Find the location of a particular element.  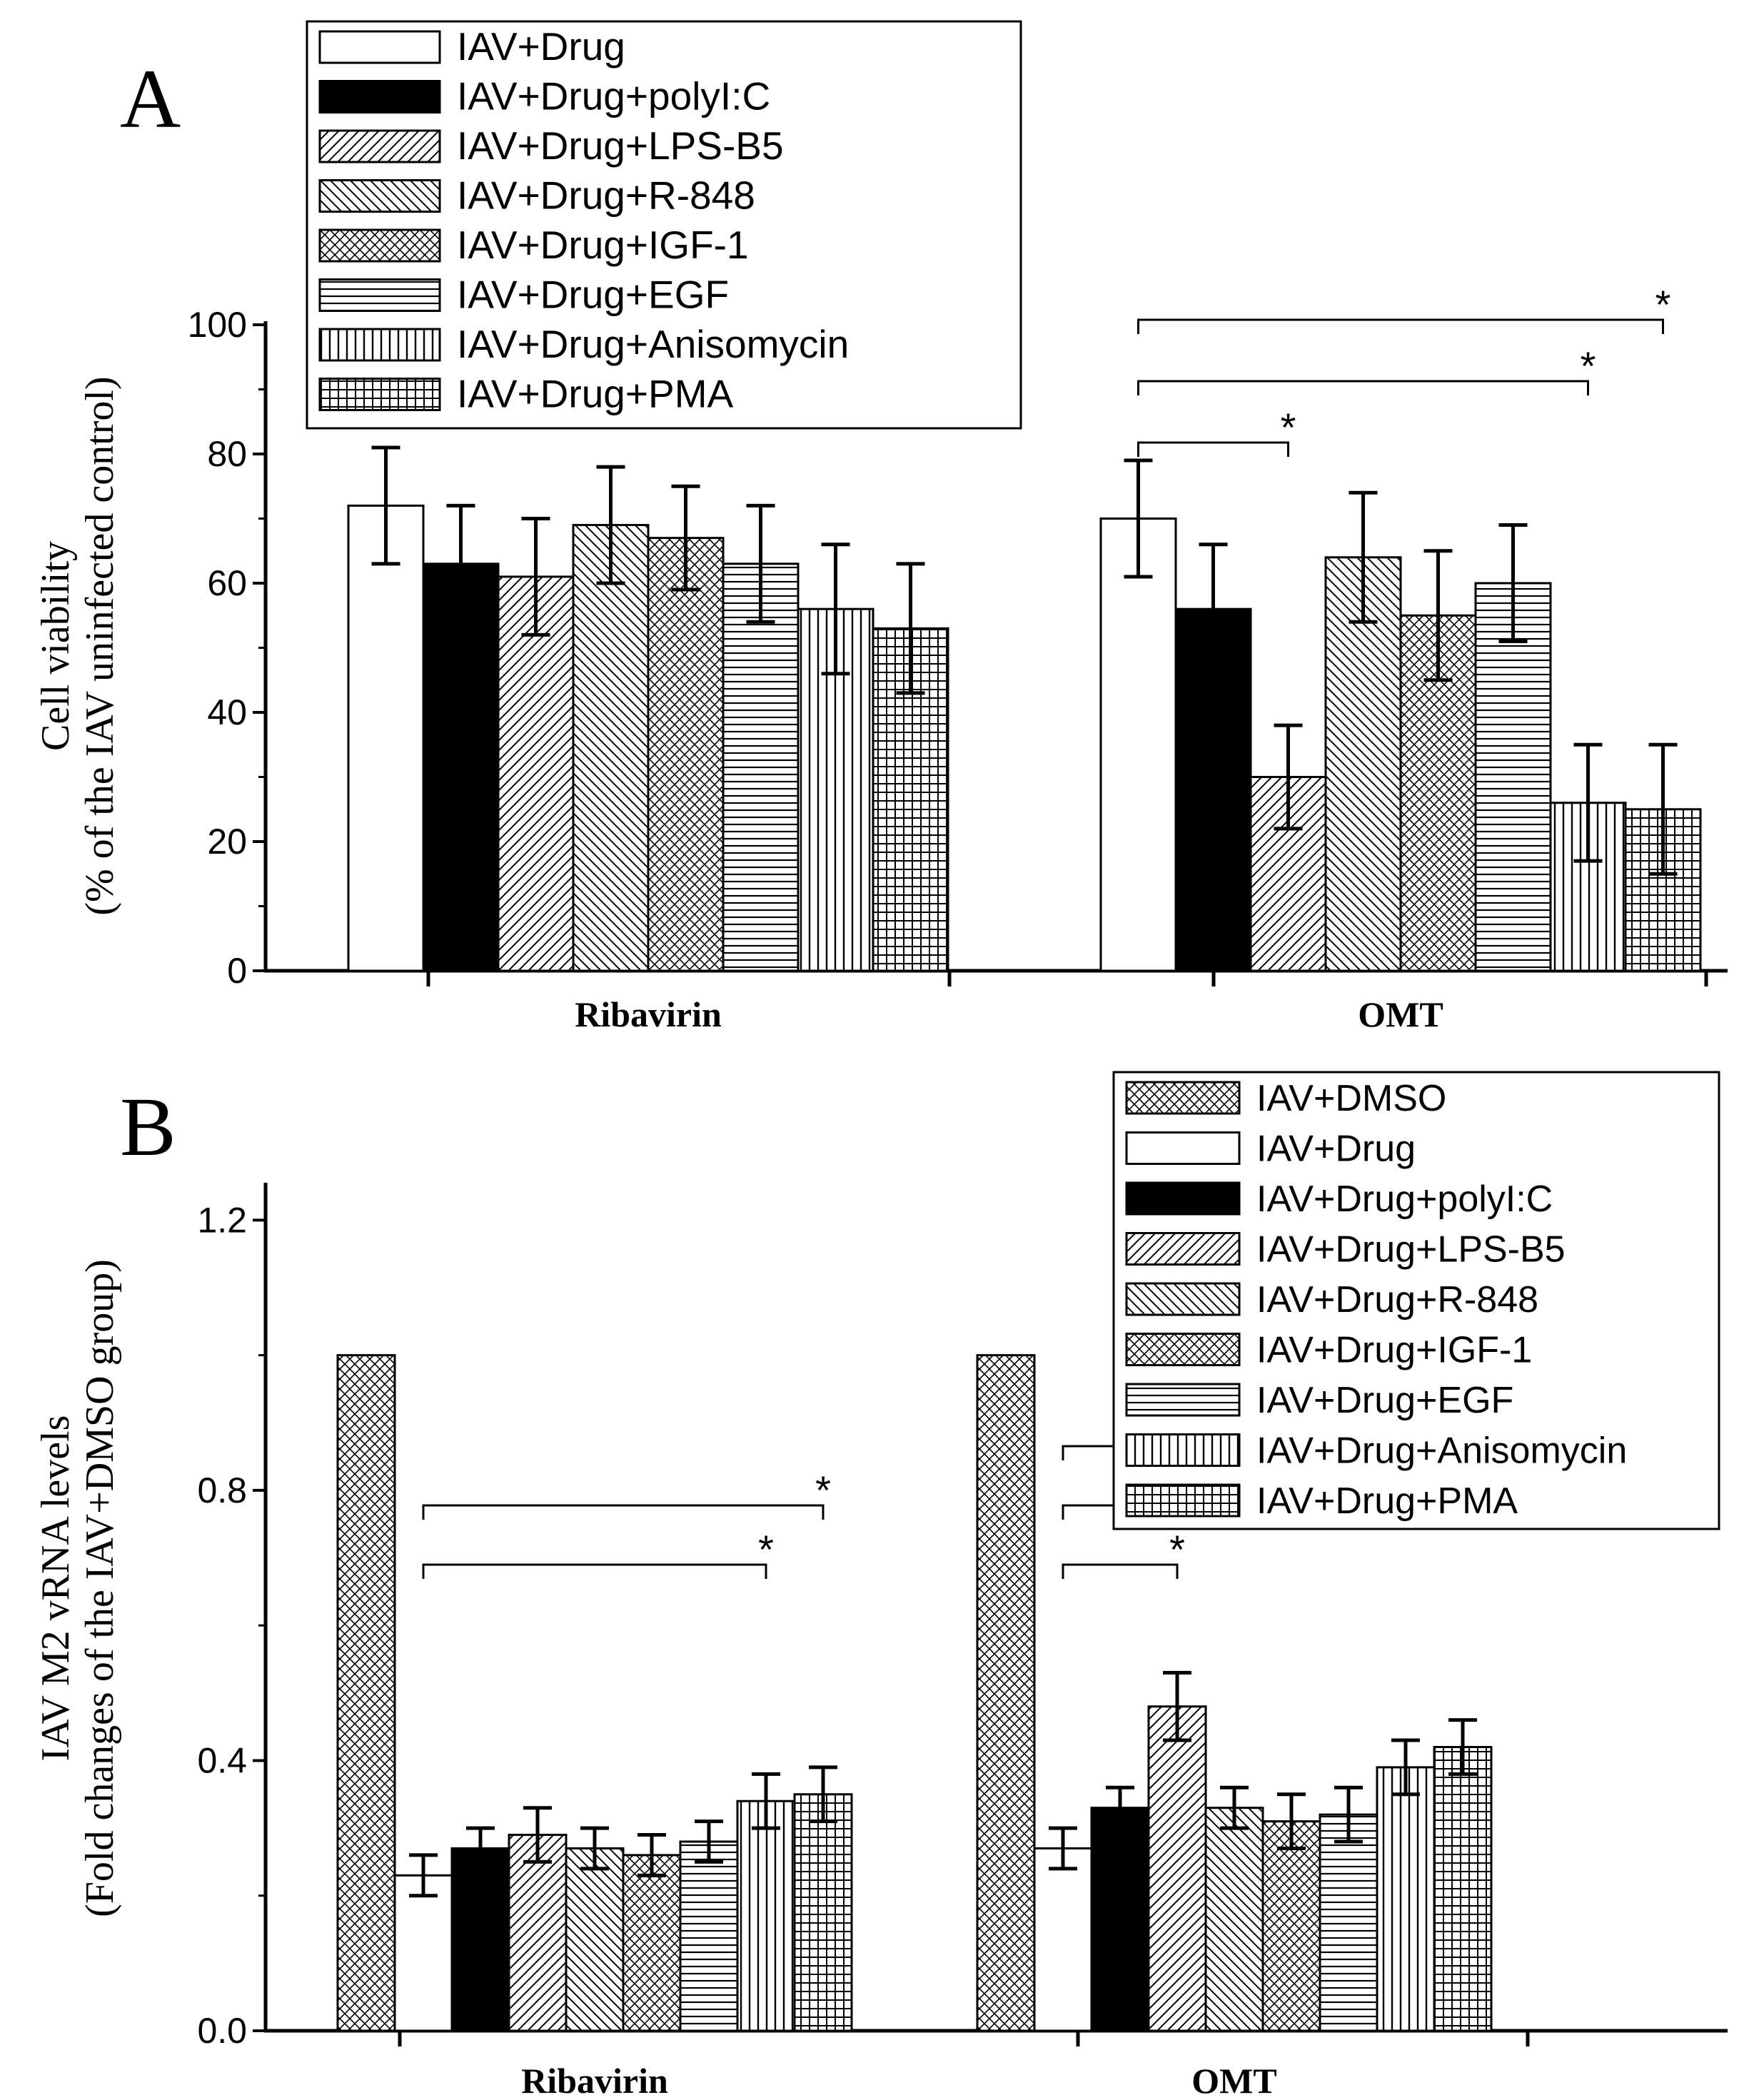

y-tick-label: 20 is located at coordinates (227, 842).